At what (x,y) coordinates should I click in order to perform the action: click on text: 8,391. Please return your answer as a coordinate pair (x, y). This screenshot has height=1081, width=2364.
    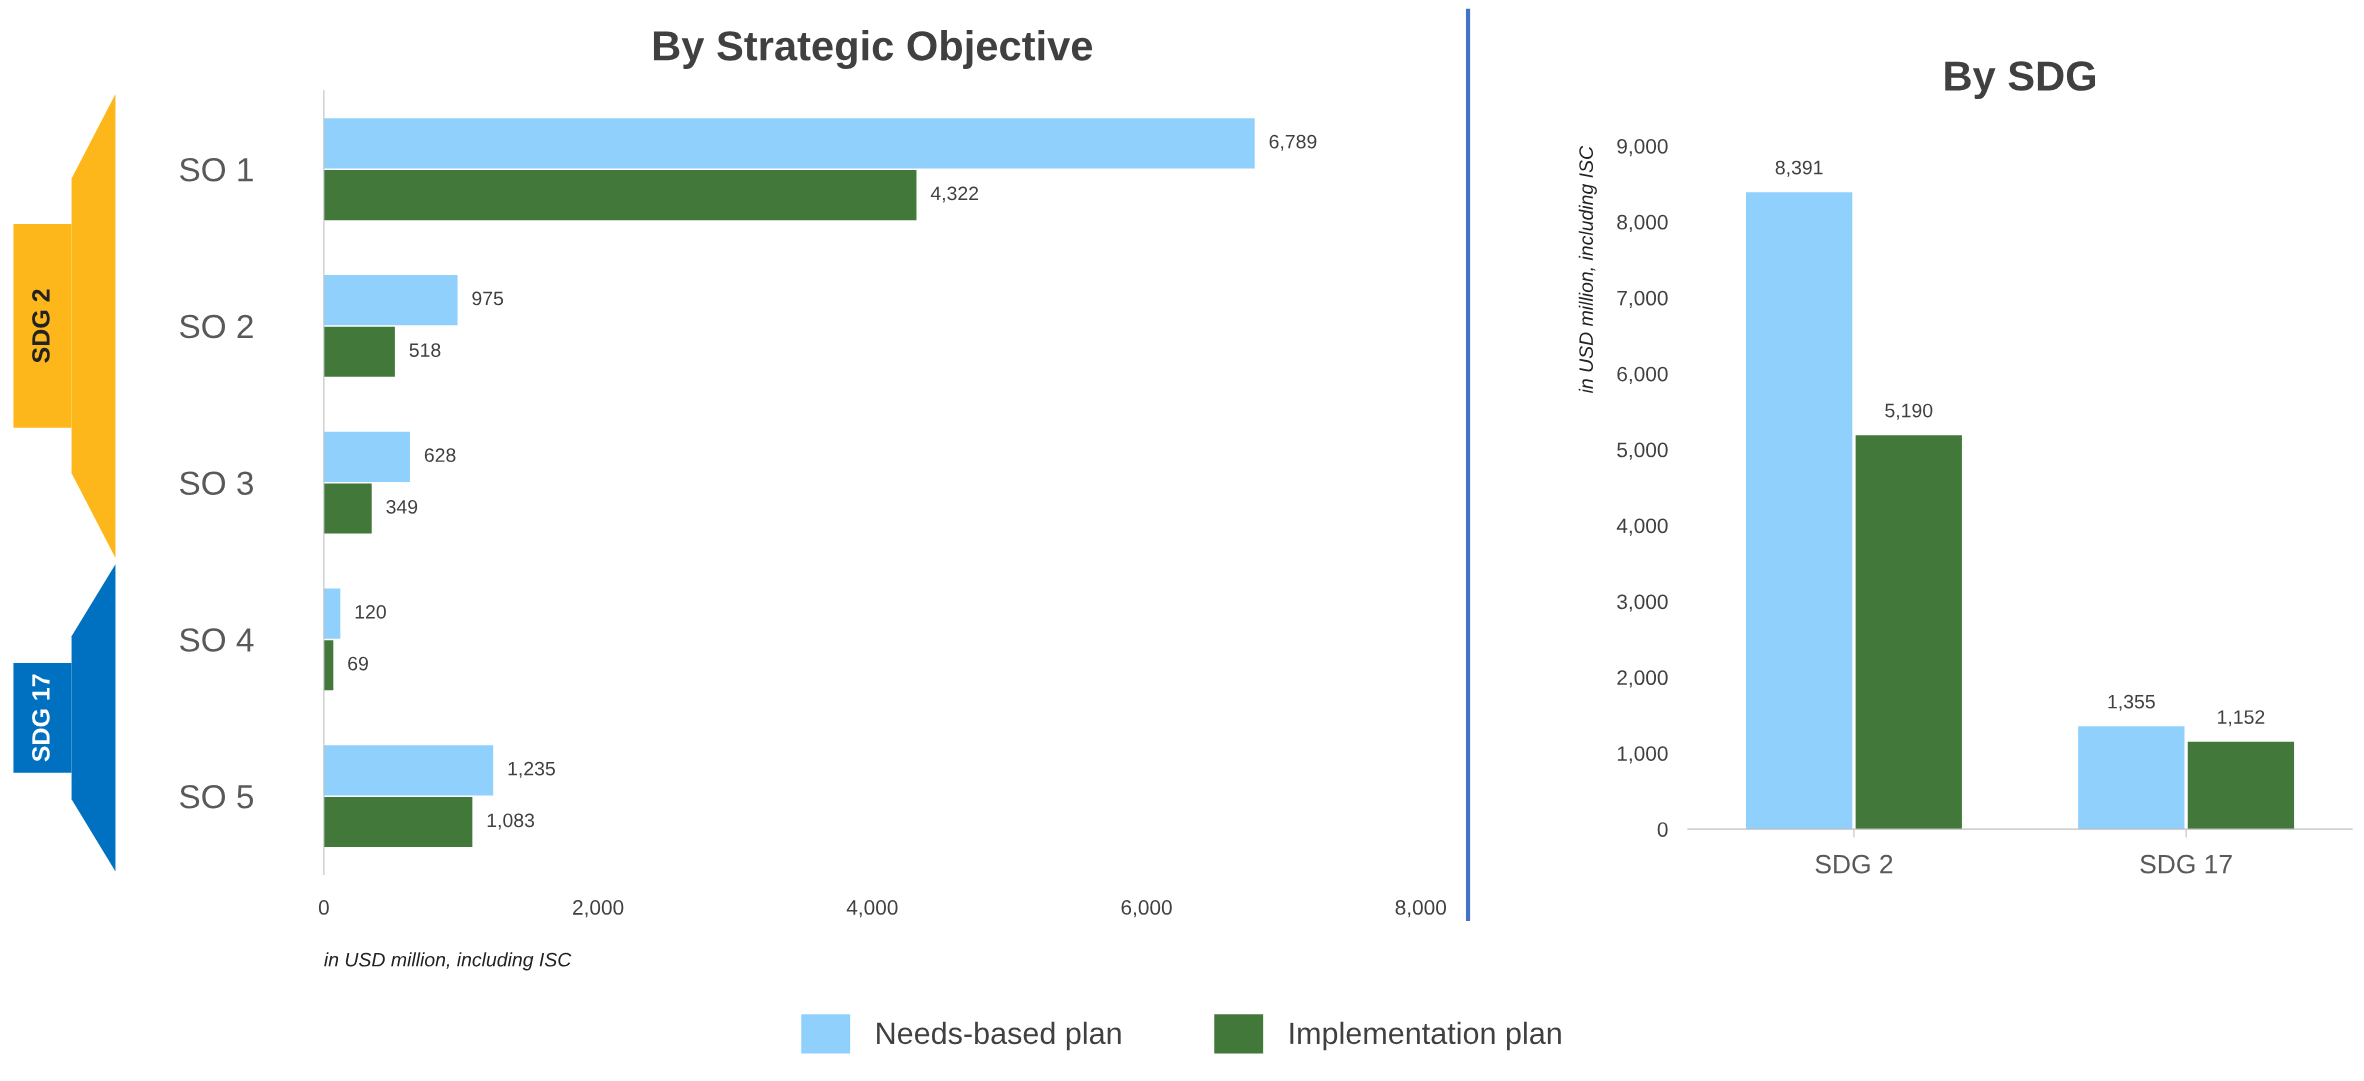
    Looking at the image, I should click on (1799, 168).